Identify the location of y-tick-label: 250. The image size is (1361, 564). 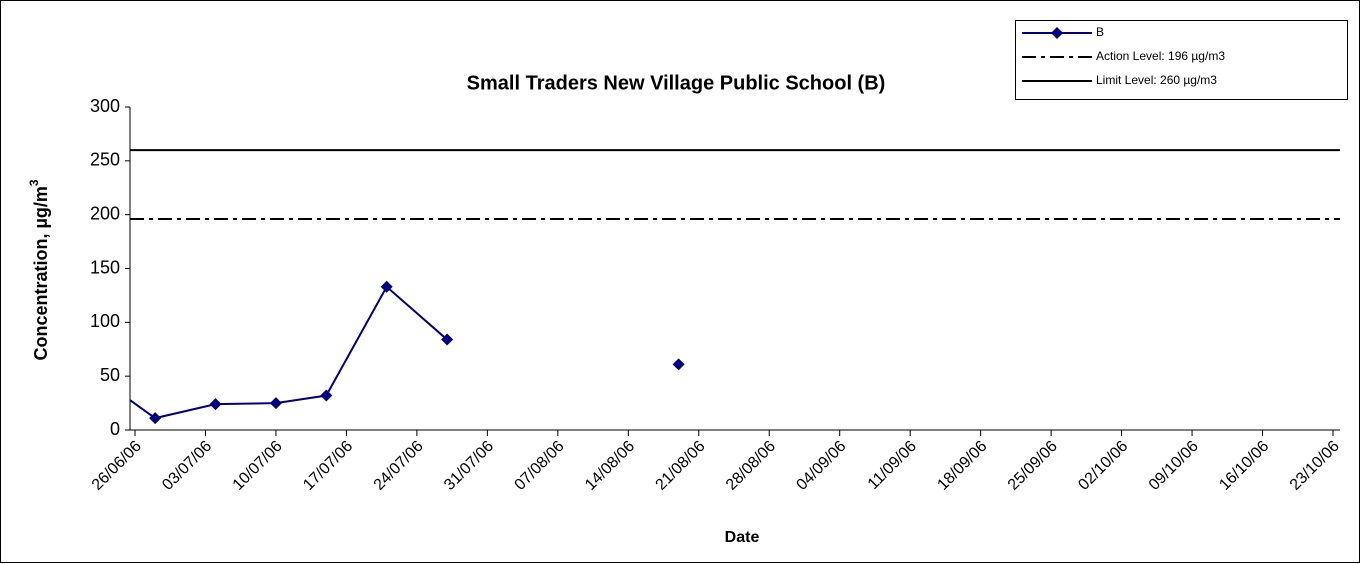
(105, 160).